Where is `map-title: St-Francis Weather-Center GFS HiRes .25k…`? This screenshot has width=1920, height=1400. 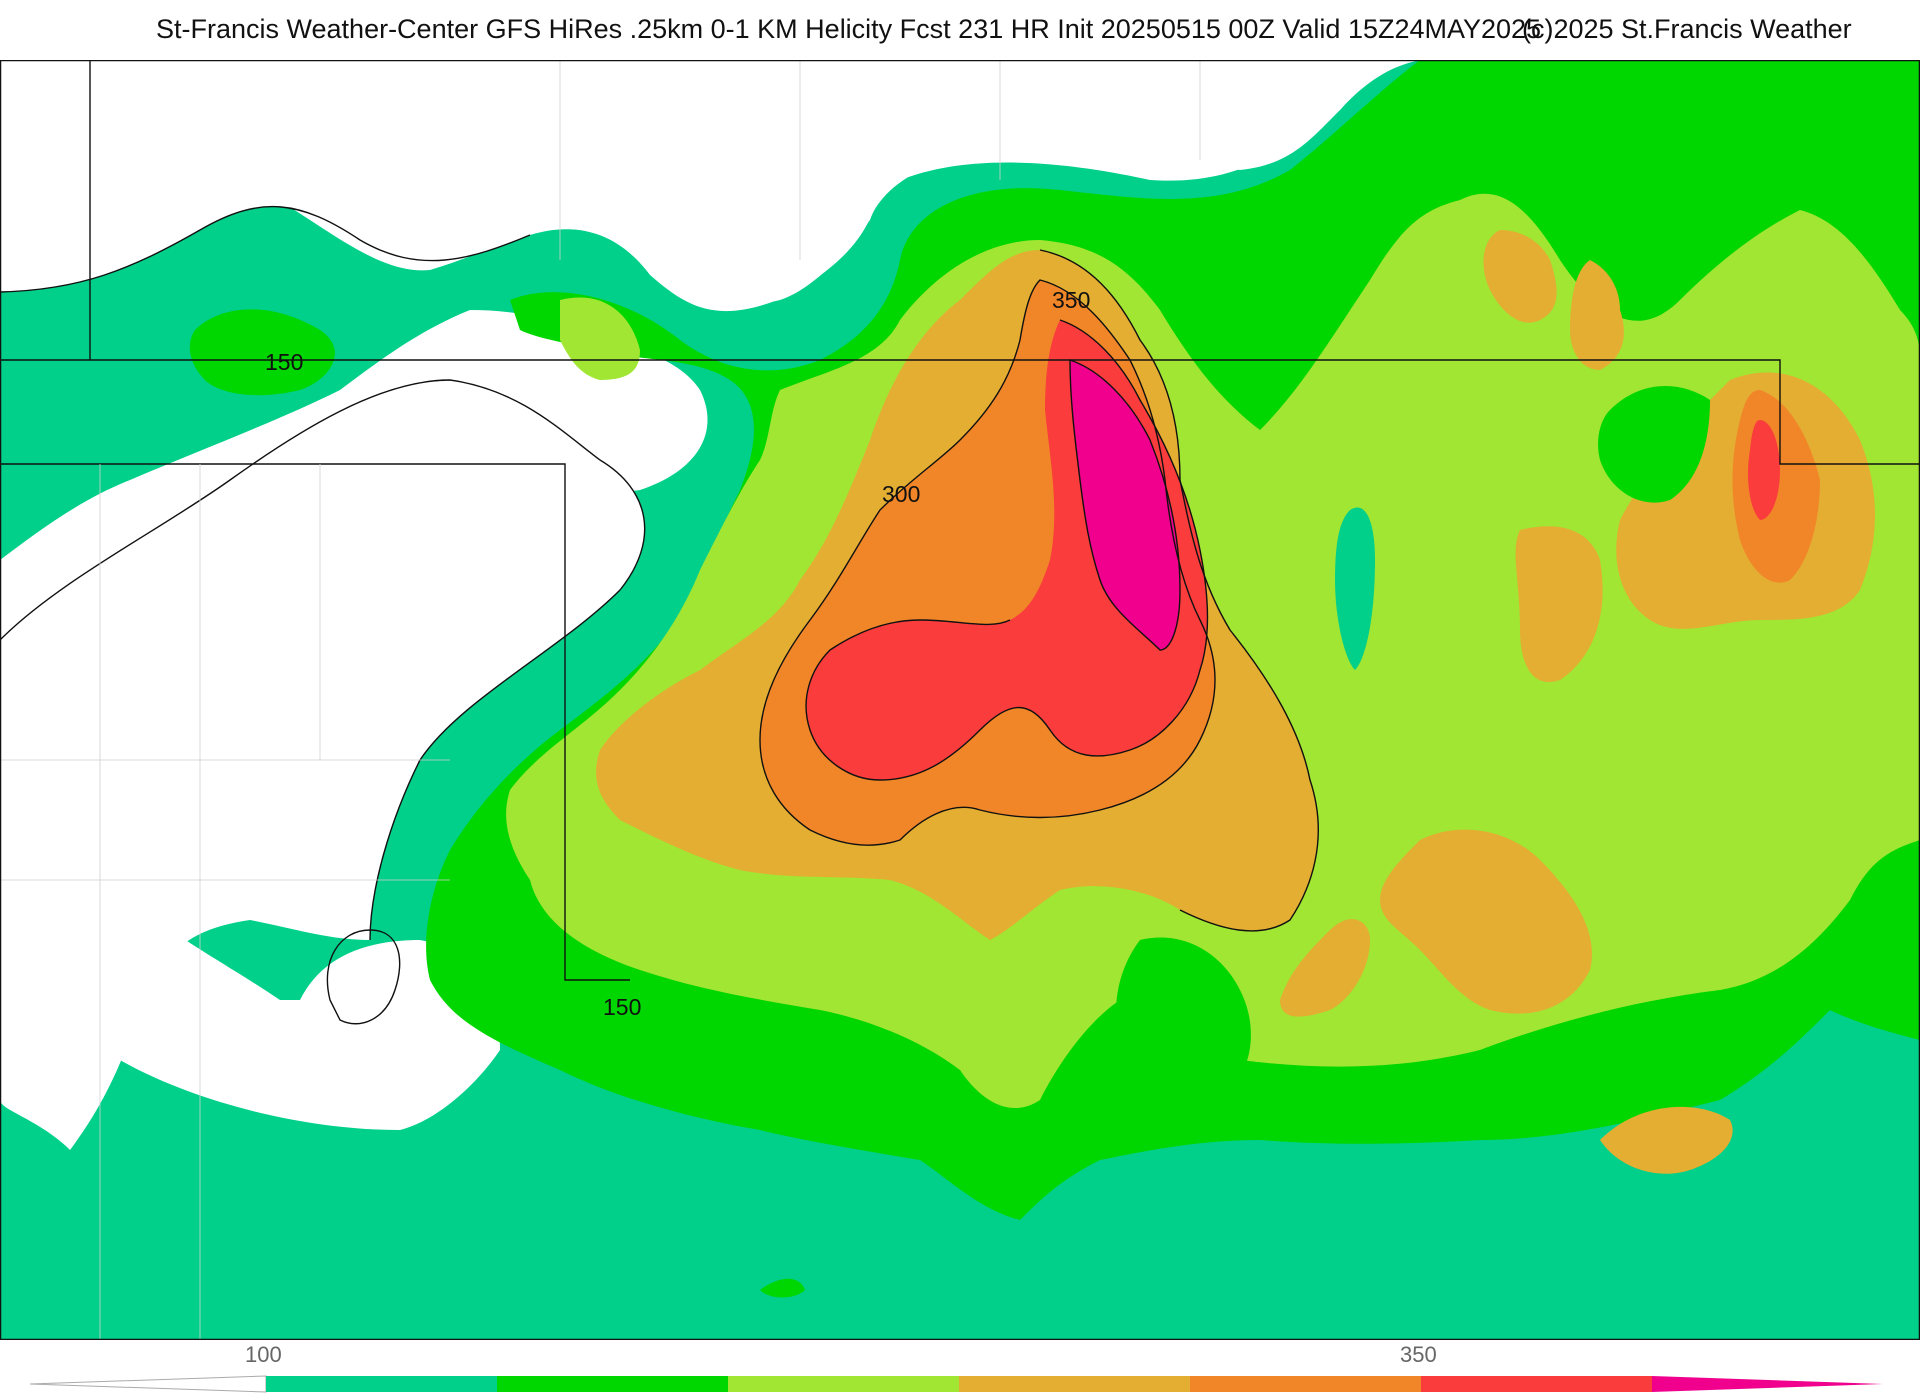 map-title: St-Francis Weather-Center GFS HiRes .25k… is located at coordinates (849, 29).